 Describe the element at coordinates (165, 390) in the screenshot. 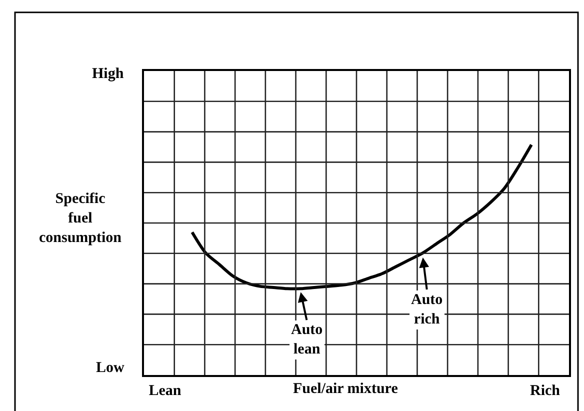

I see `x-tick-label: Lean` at that location.